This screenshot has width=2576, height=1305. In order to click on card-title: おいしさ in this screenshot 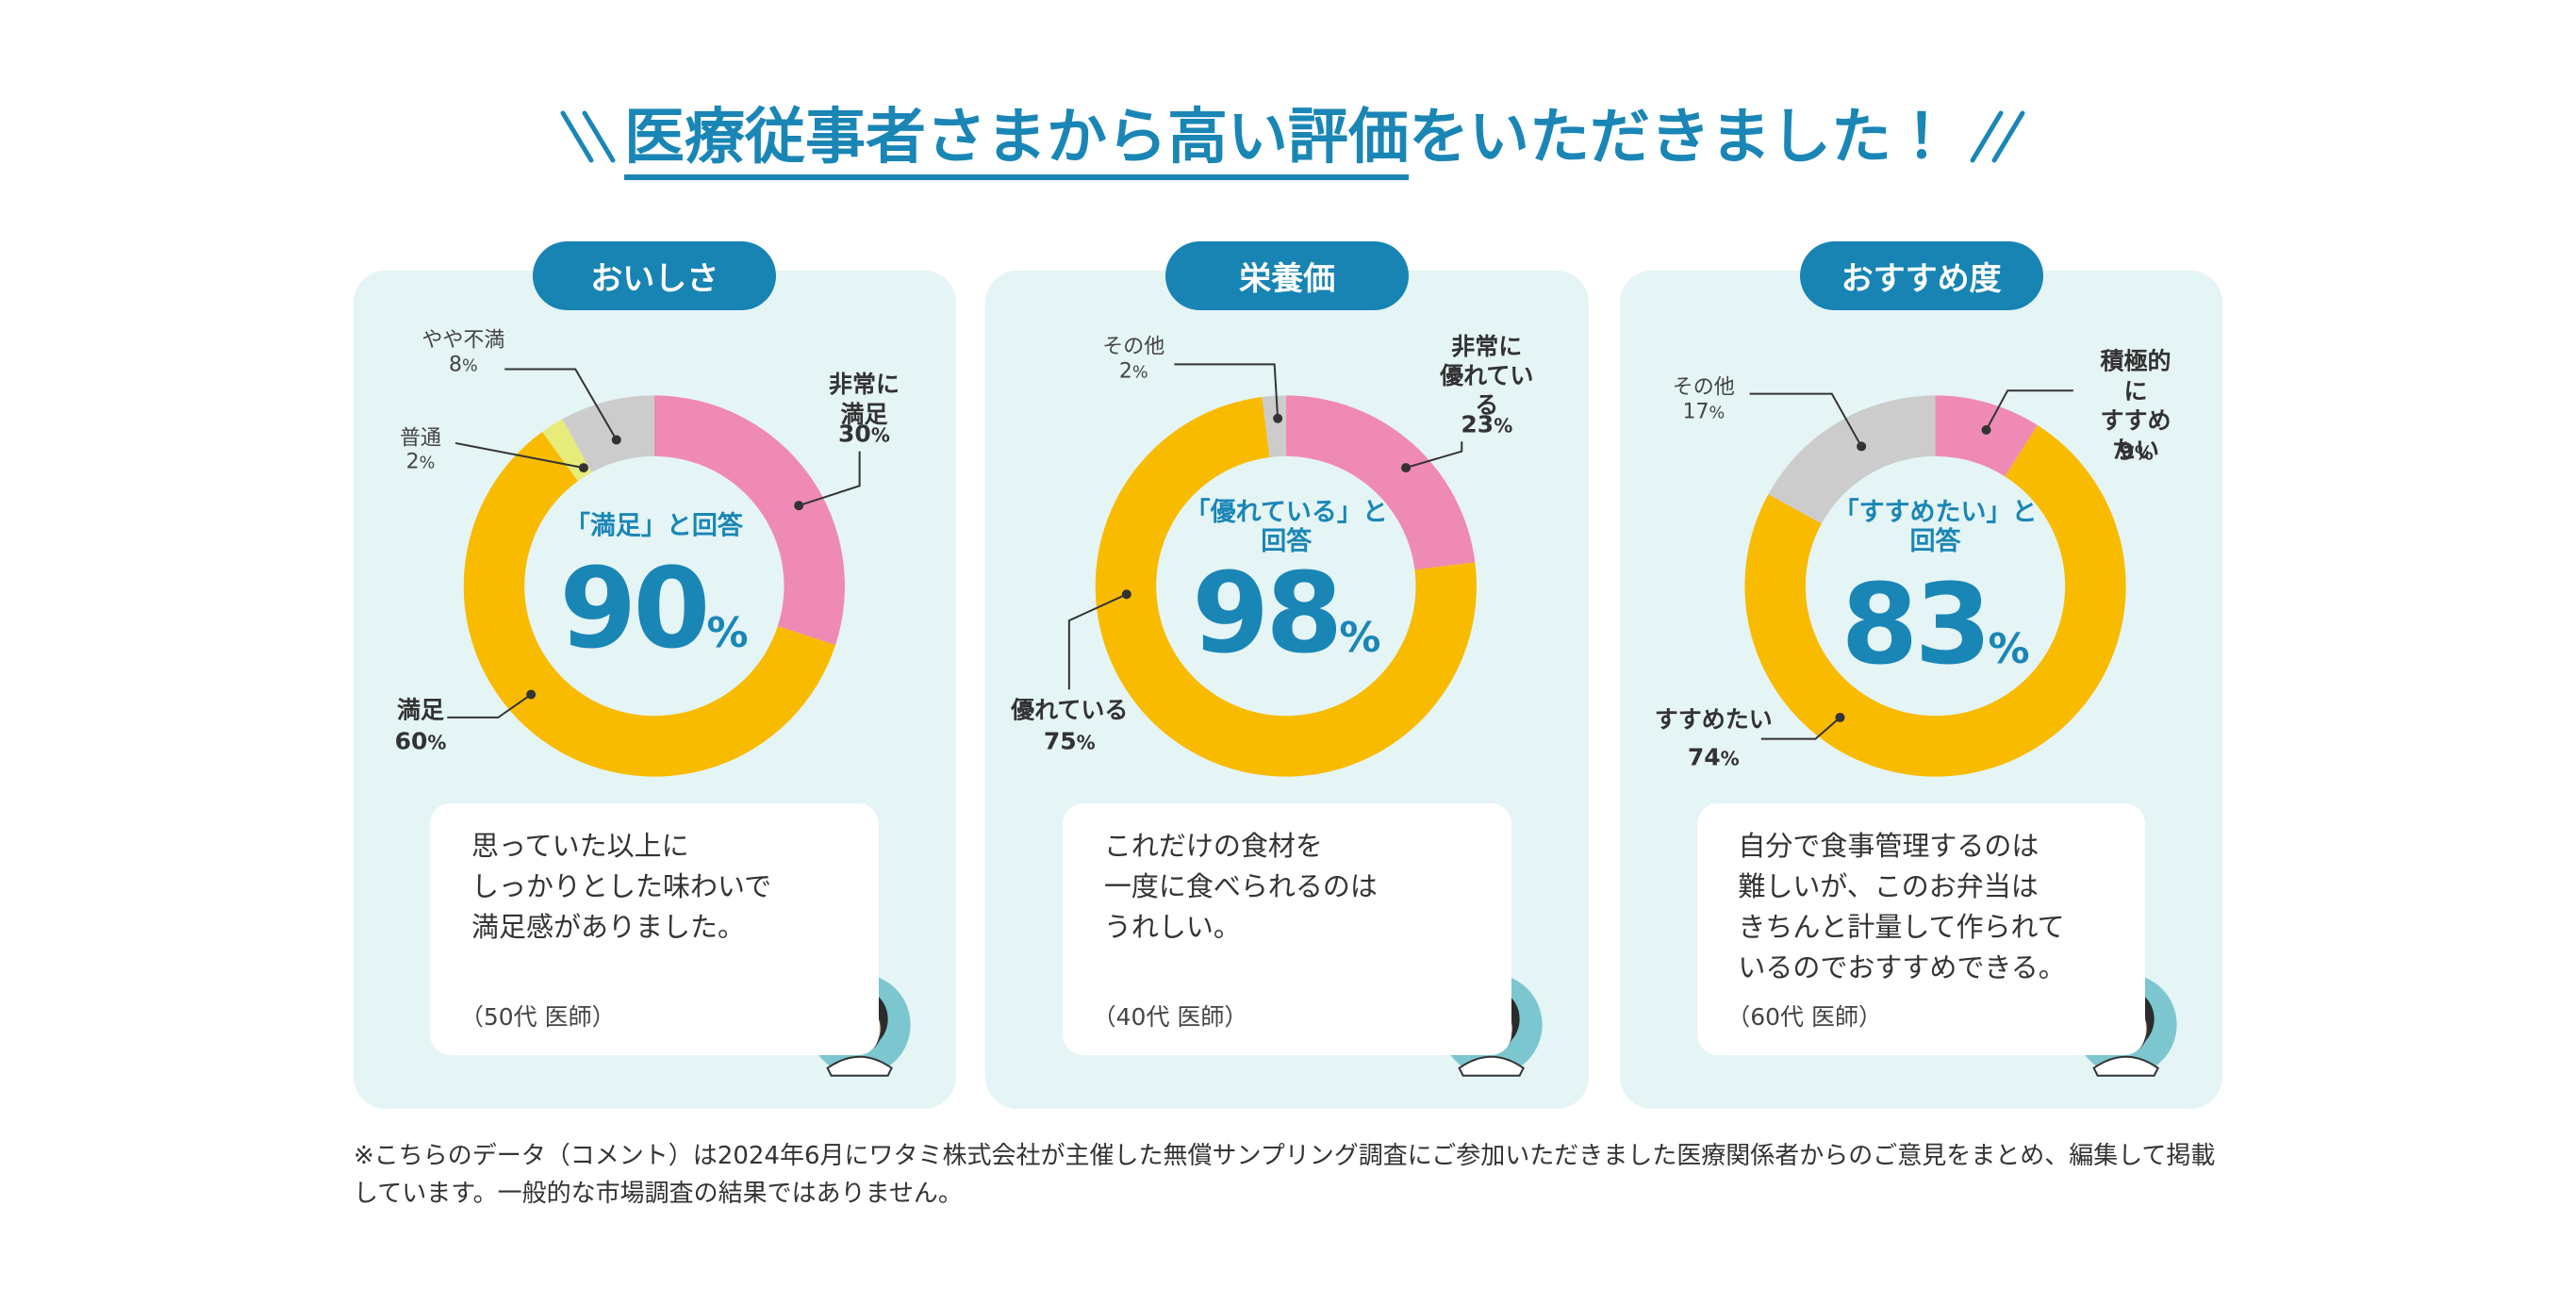, I will do `click(655, 276)`.